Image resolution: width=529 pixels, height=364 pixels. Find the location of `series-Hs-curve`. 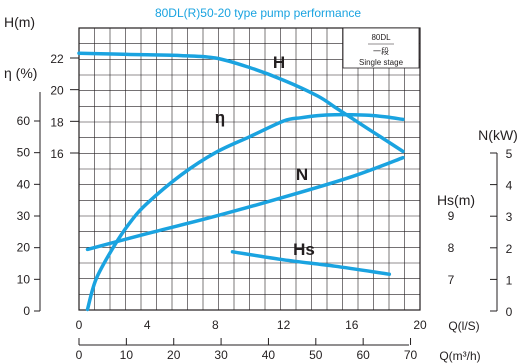

series-Hs-curve is located at coordinates (311, 263).